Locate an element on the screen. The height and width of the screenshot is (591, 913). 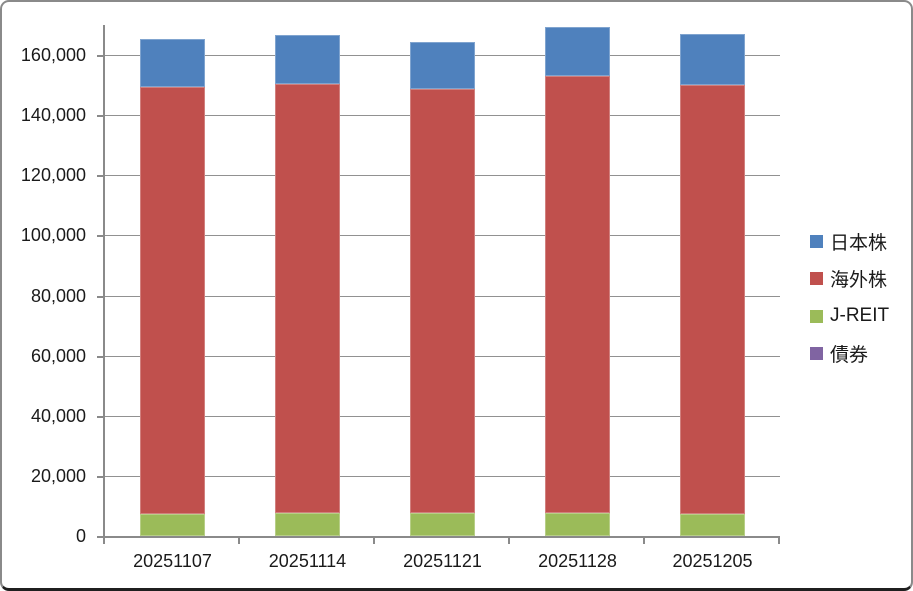
x-tick-label: 20251114 is located at coordinates (307, 561).